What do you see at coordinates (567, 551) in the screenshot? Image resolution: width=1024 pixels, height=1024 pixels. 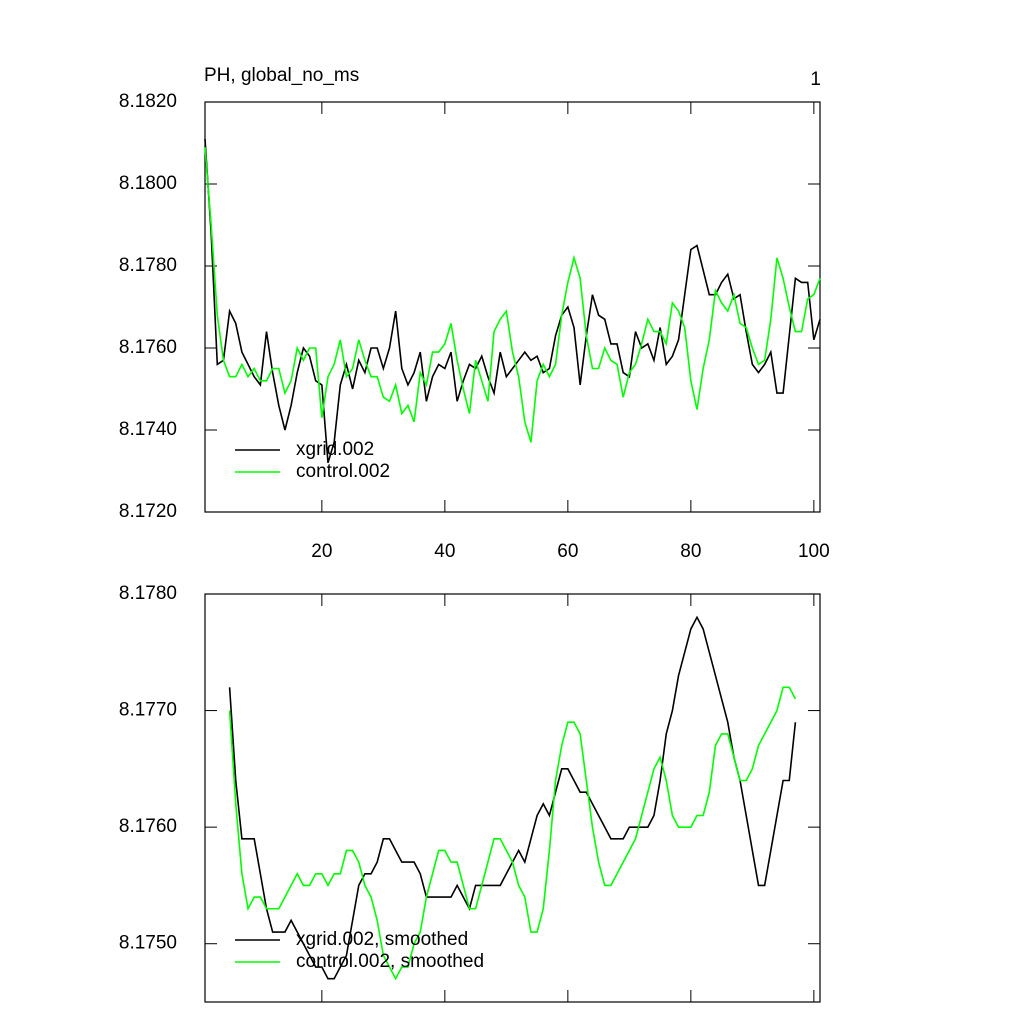 I see `x-tick-label: 60` at bounding box center [567, 551].